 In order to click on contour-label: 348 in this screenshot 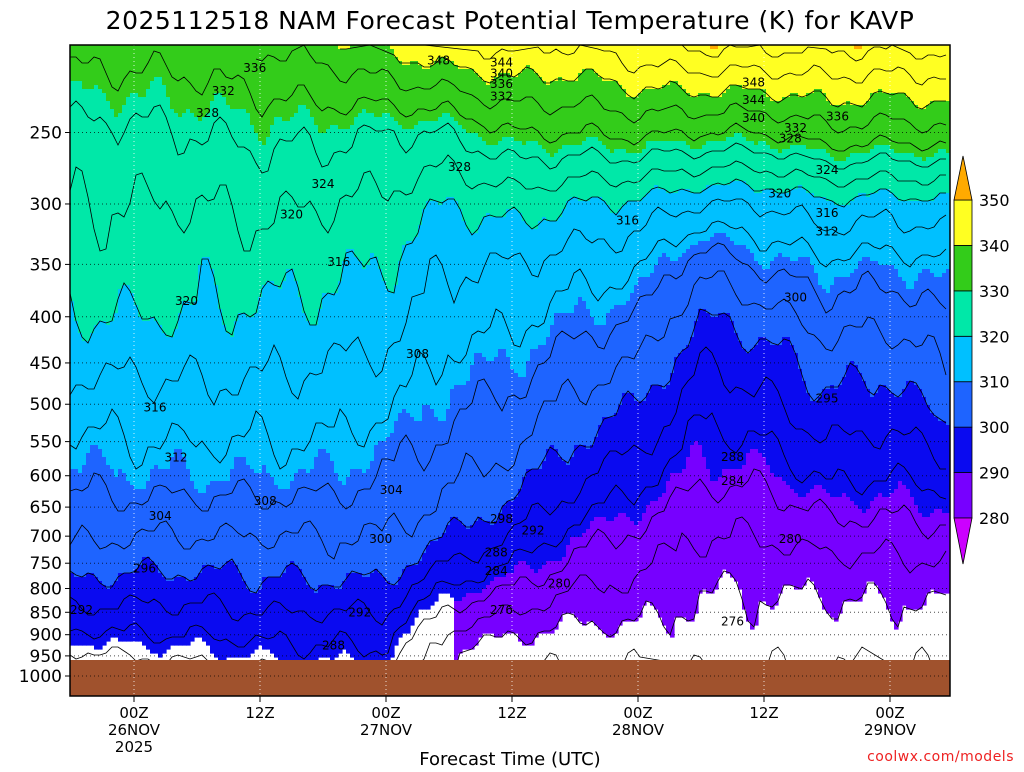, I will do `click(438, 60)`.